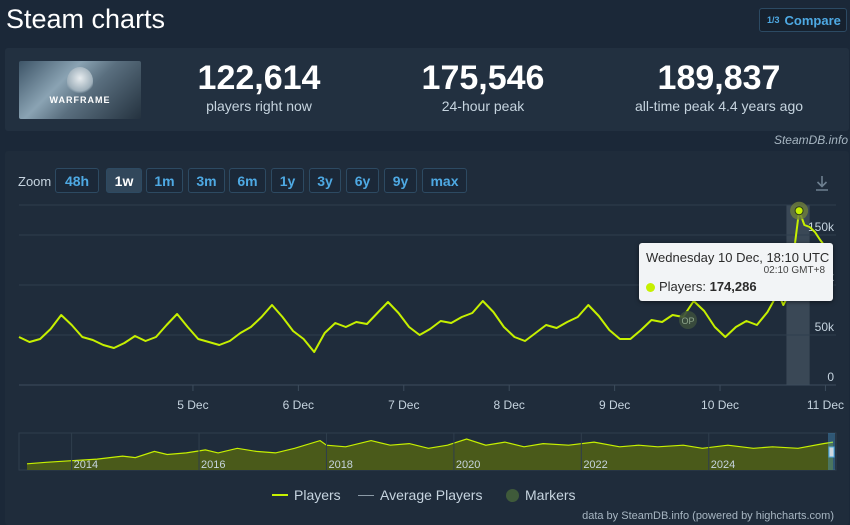  What do you see at coordinates (682, 286) in the screenshot?
I see `tooltip-series: Players:` at bounding box center [682, 286].